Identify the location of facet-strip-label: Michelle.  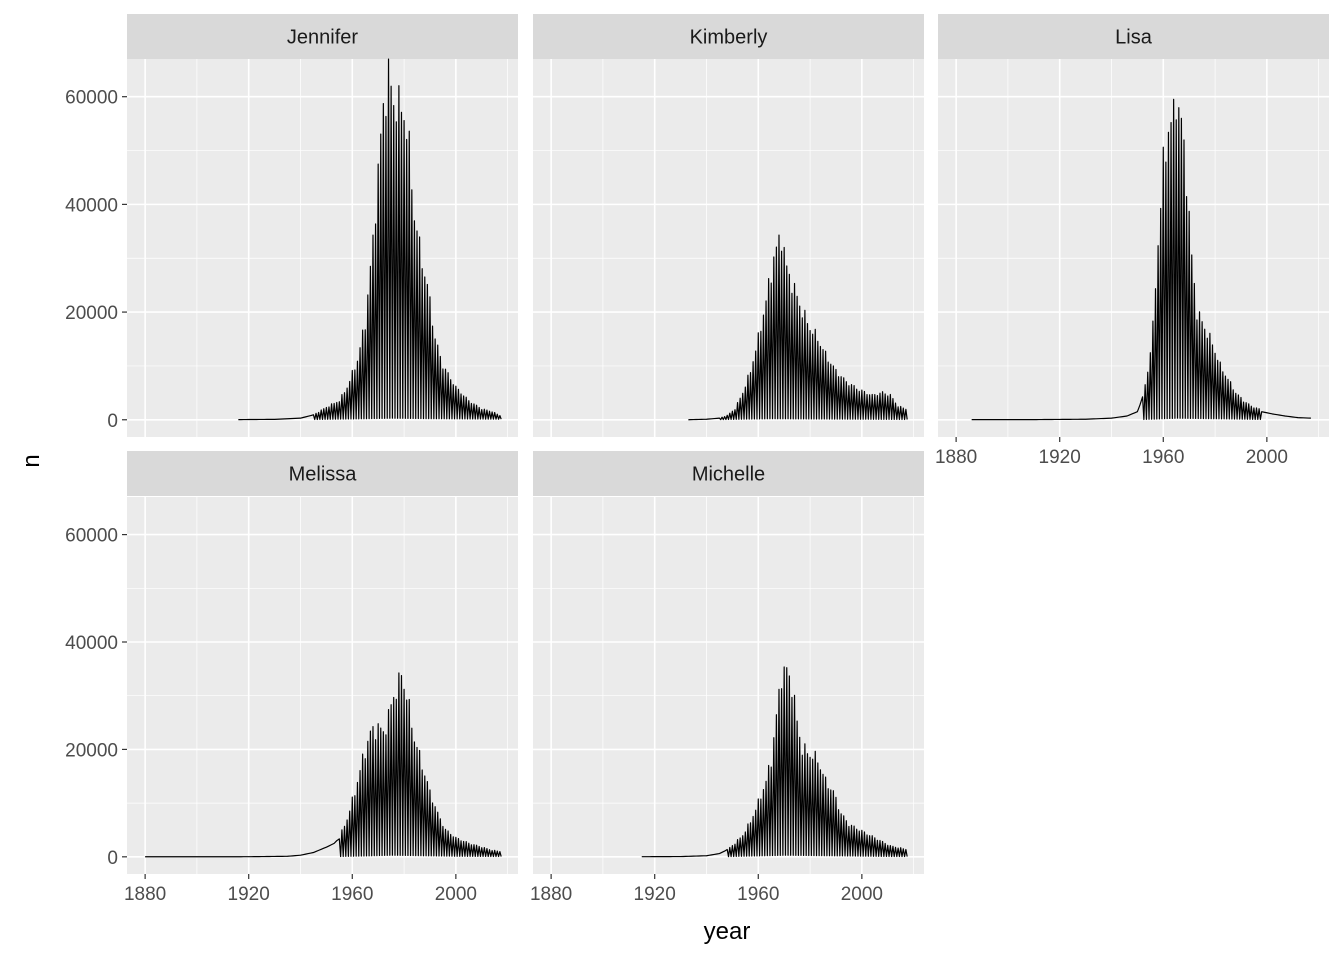
(728, 475).